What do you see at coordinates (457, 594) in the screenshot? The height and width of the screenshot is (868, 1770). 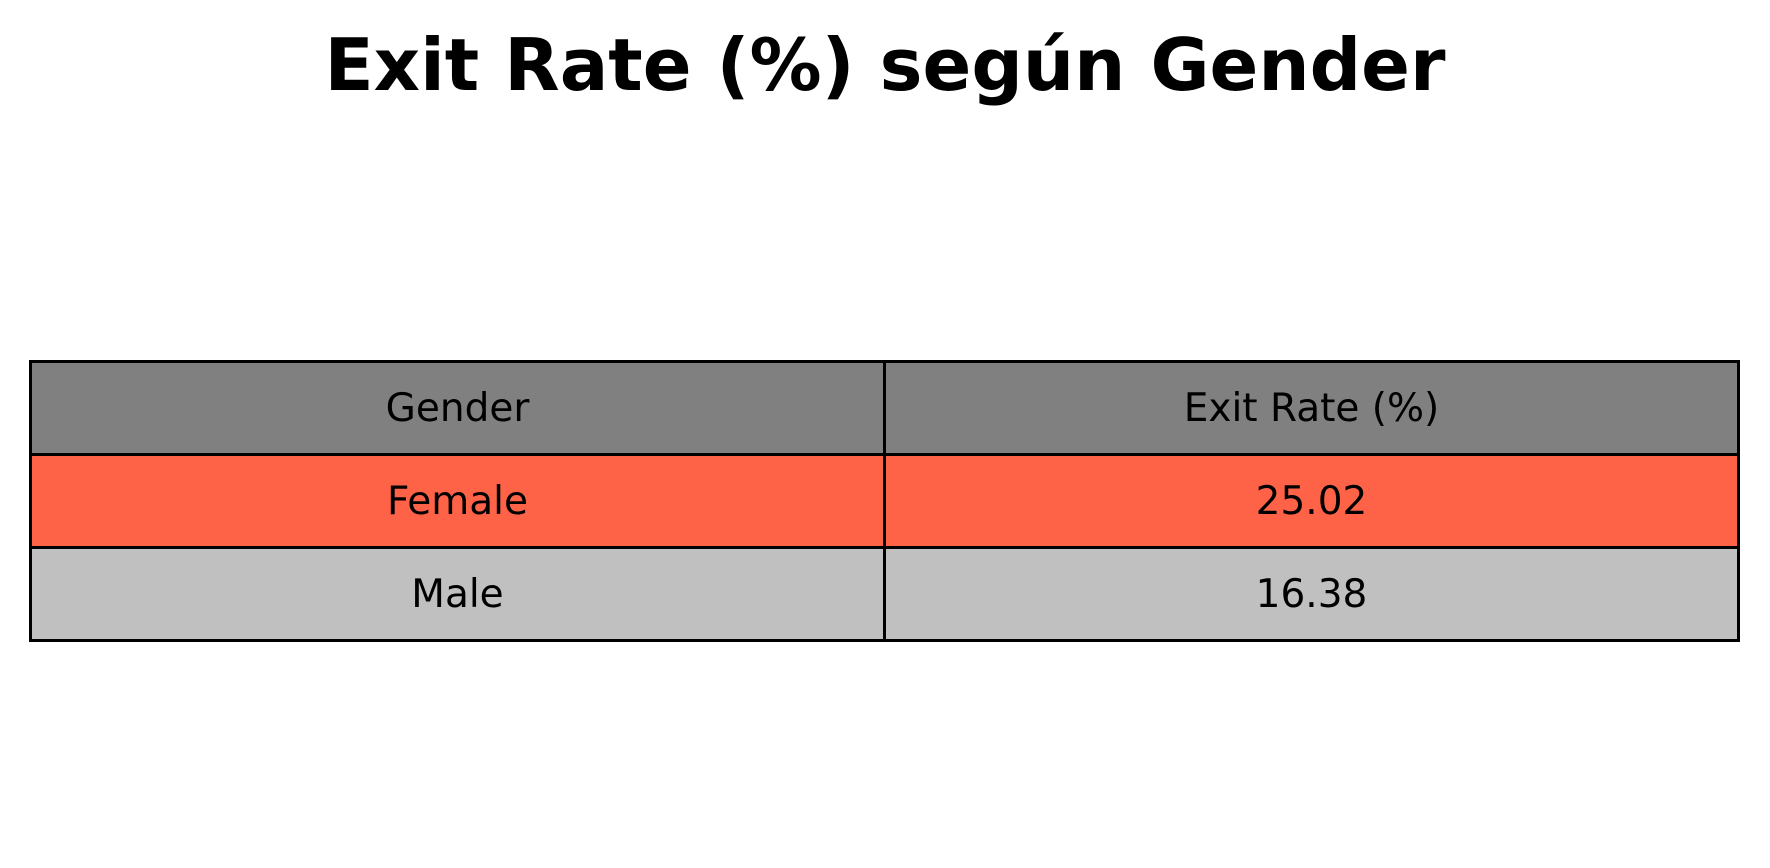 I see `cell-gender: Male` at bounding box center [457, 594].